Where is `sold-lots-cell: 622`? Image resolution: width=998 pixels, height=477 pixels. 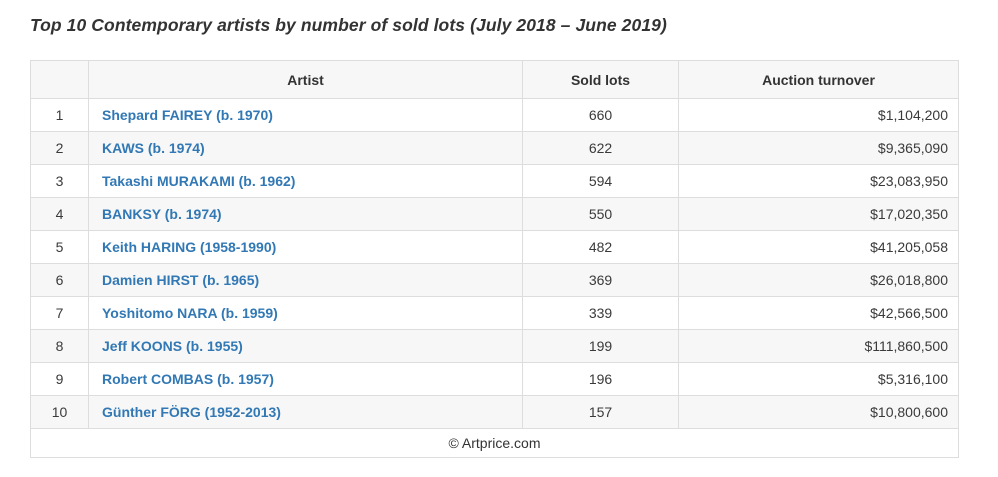 sold-lots-cell: 622 is located at coordinates (600, 148).